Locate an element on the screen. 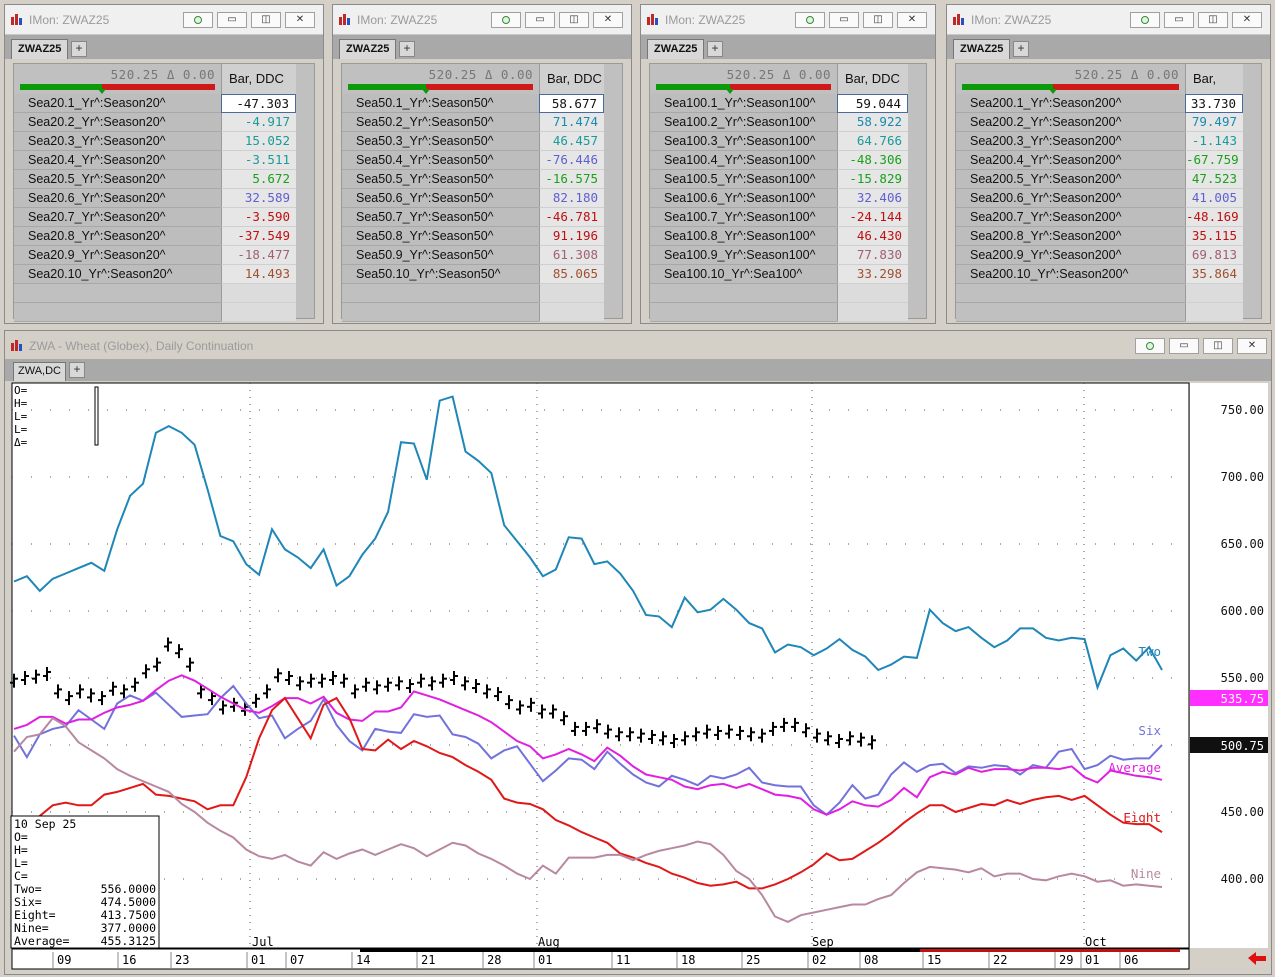  month-label: Jul is located at coordinates (263, 942).